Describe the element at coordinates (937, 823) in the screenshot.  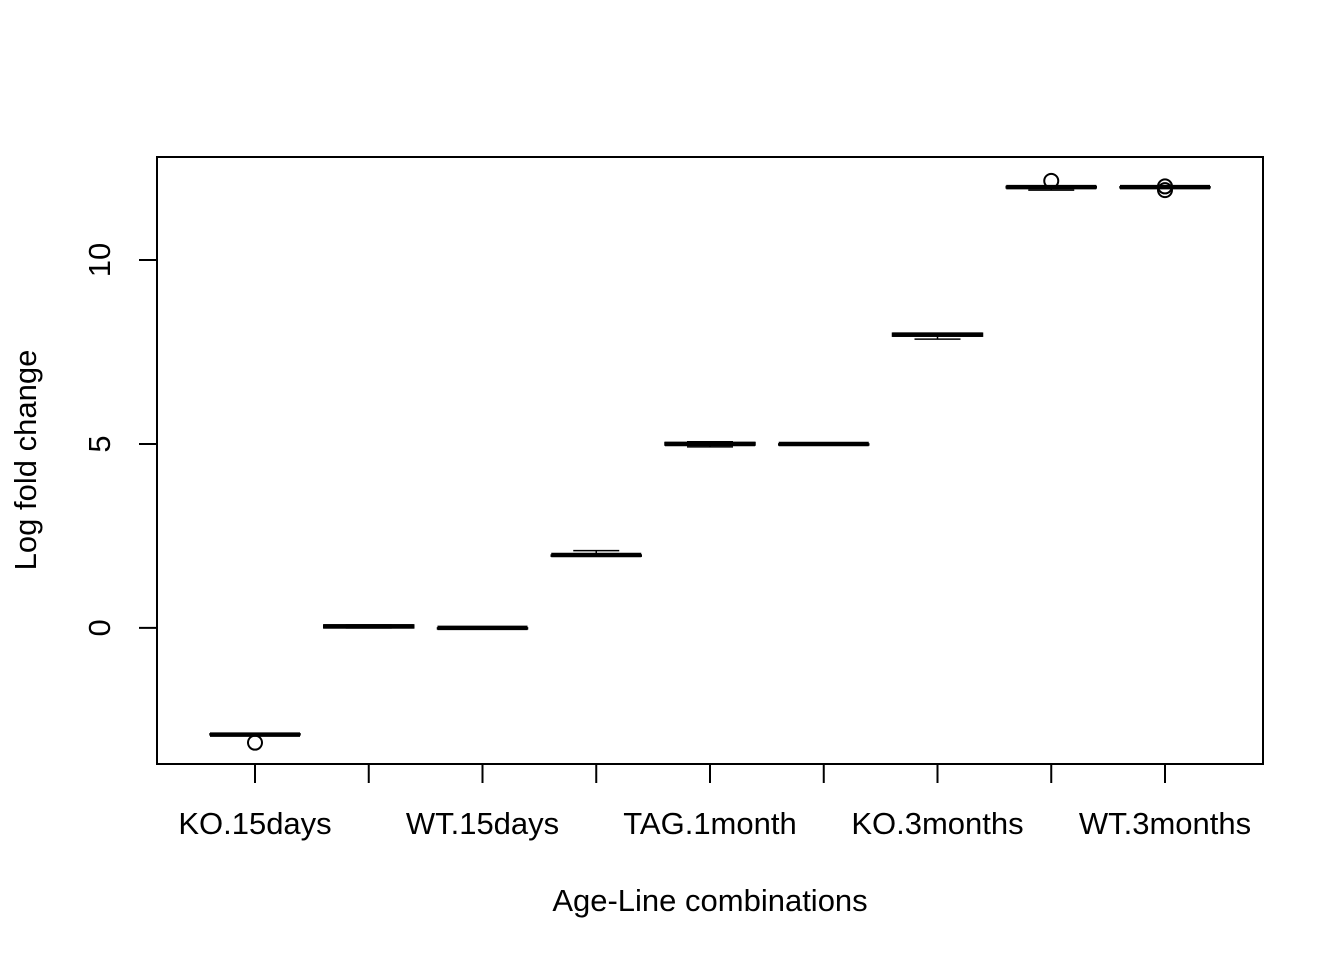
I see `x-tick-label: KO.3months` at that location.